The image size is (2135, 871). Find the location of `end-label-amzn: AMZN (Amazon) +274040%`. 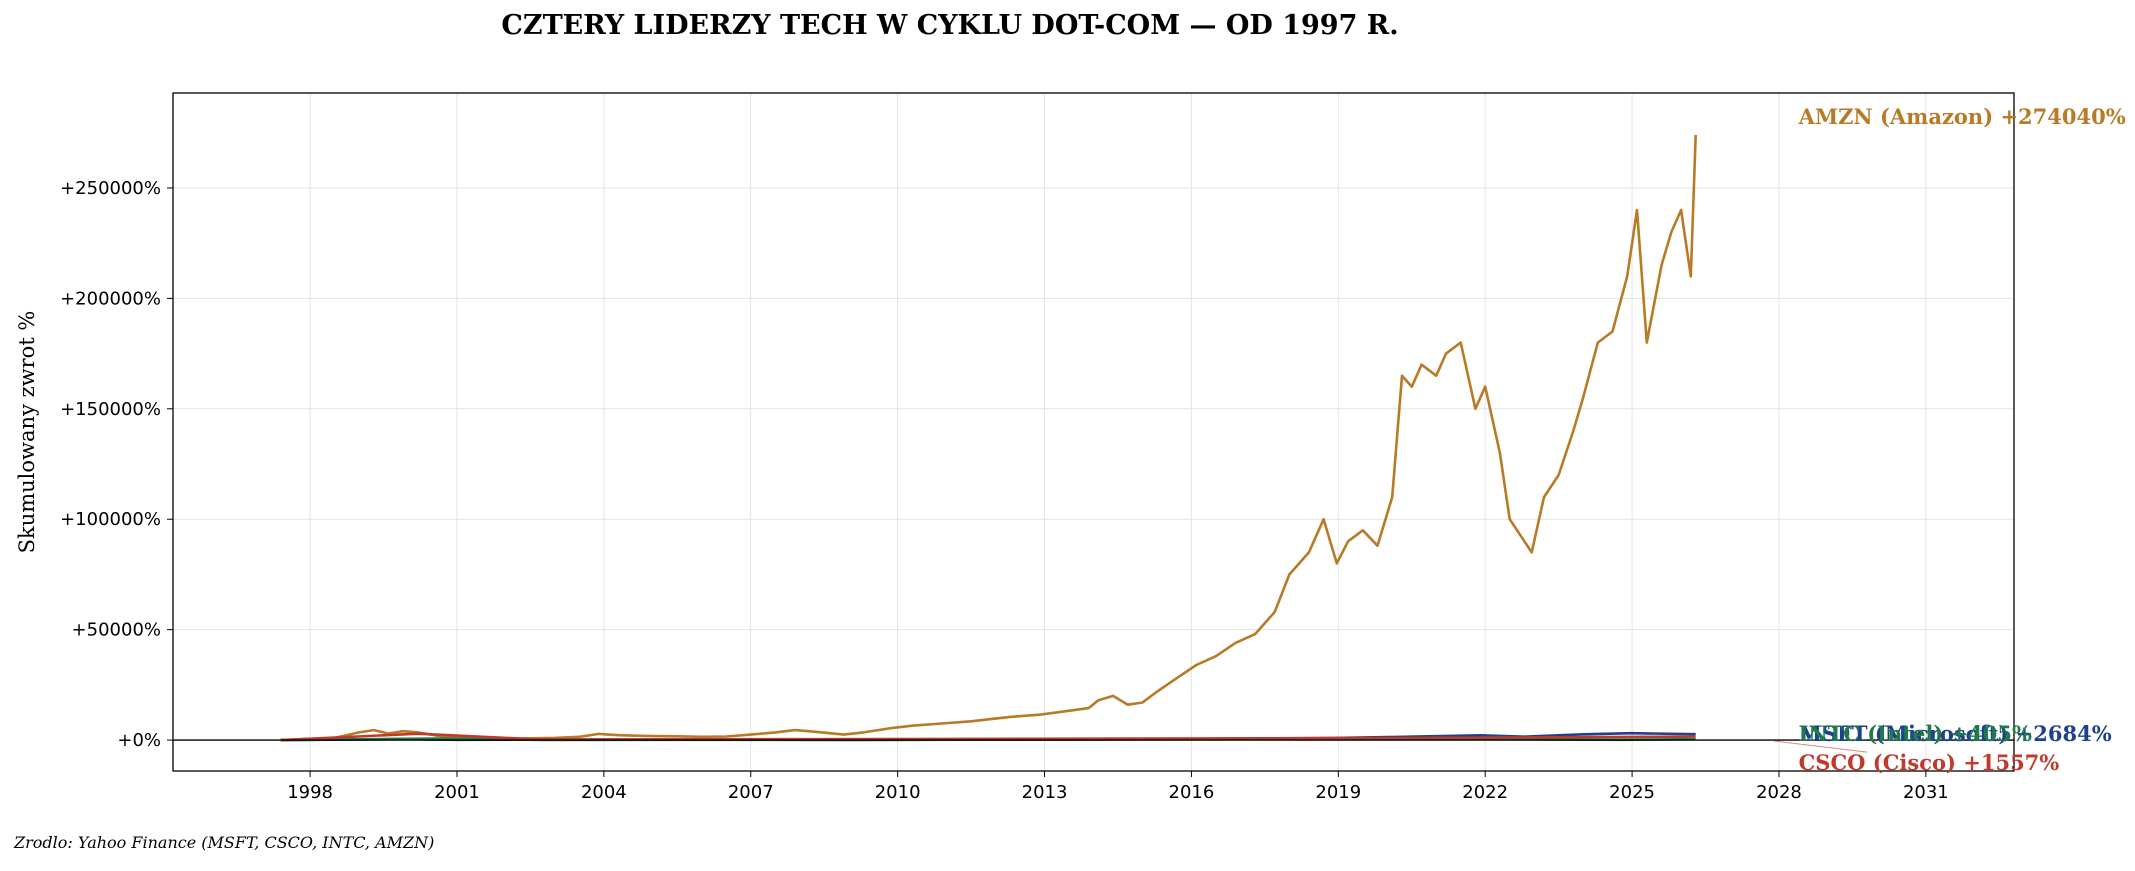

end-label-amzn: AMZN (Amazon) +274040% is located at coordinates (1962, 116).